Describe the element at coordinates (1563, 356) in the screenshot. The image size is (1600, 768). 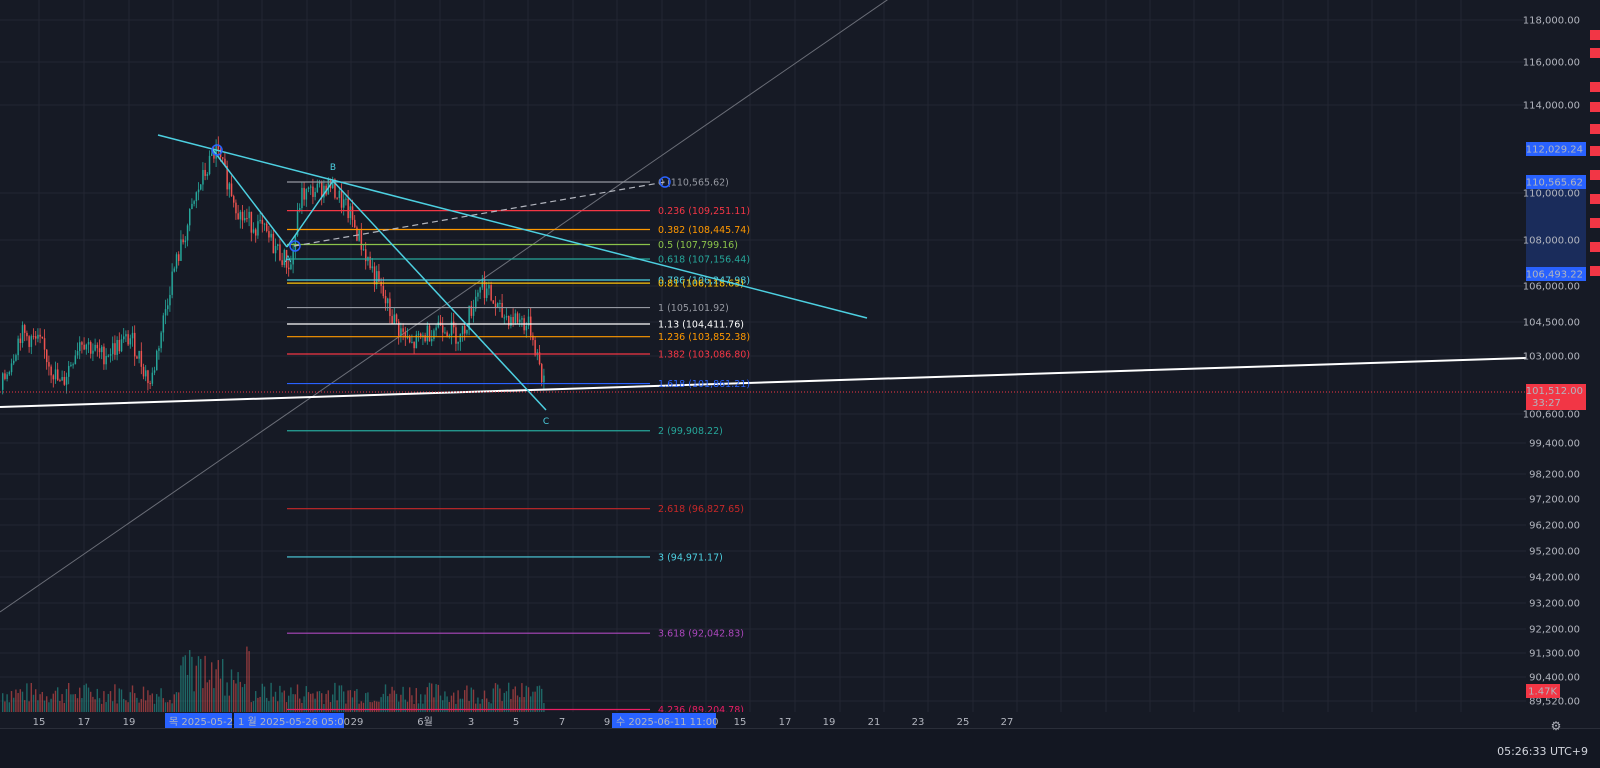
I see `price-axis` at that location.